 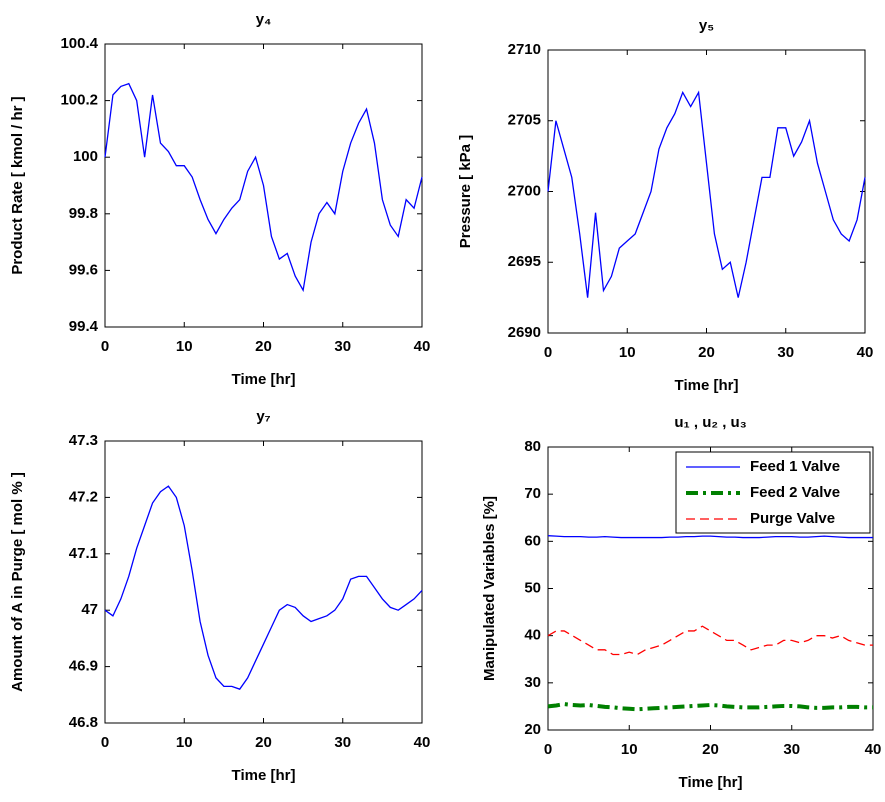 I want to click on y-tick-label: 30, so click(x=532, y=682).